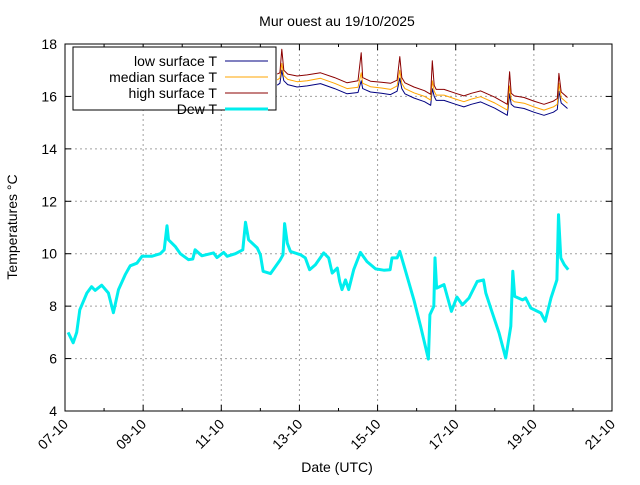  Describe the element at coordinates (173, 93) in the screenshot. I see `legend-label: high surface T` at that location.